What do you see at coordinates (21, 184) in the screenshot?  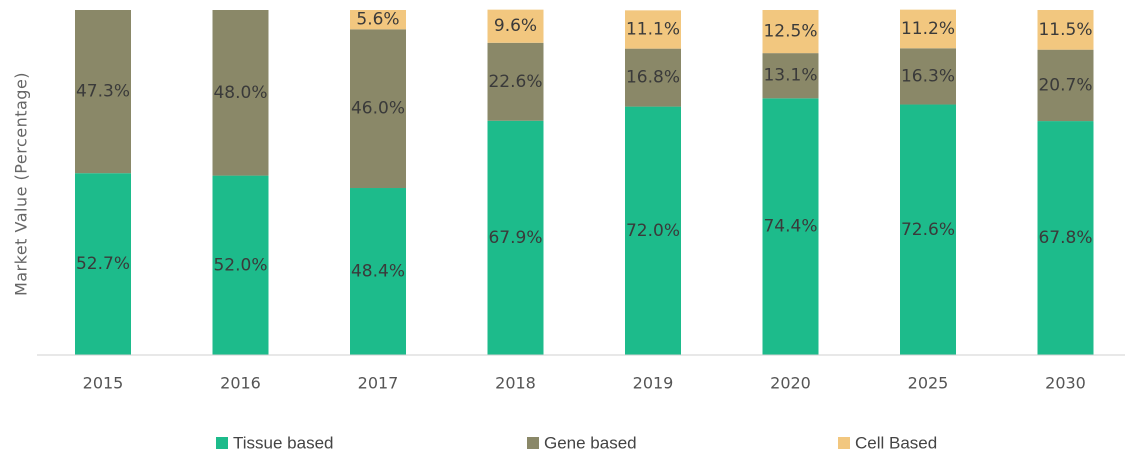 I see `y-axis-label: Market Value (Percentage)` at bounding box center [21, 184].